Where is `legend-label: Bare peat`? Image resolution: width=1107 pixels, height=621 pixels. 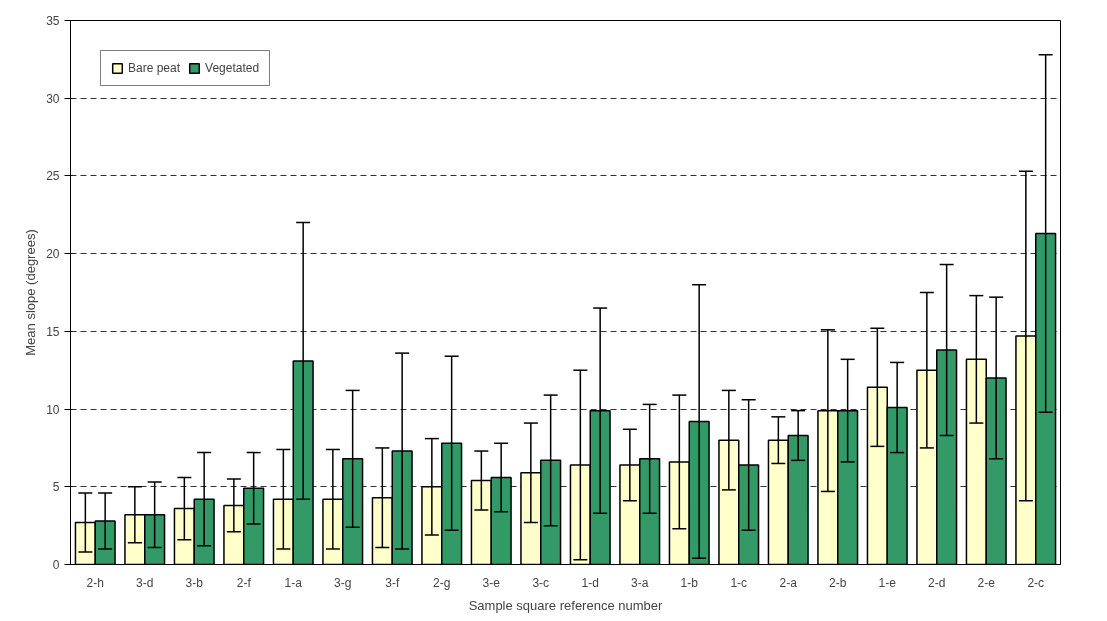
legend-label: Bare peat is located at coordinates (154, 68).